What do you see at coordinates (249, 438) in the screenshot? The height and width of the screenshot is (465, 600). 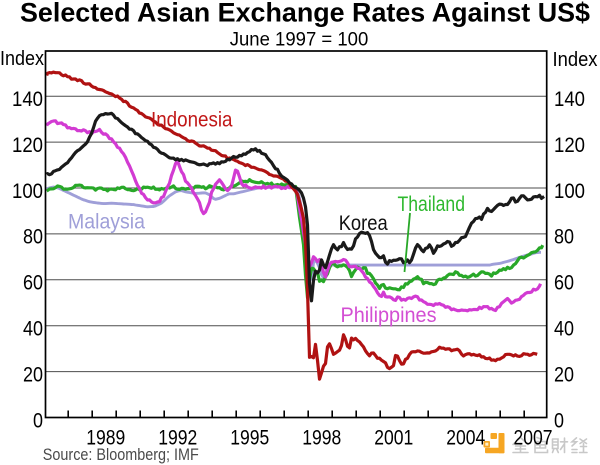 I see `svg-text: 1995` at bounding box center [249, 438].